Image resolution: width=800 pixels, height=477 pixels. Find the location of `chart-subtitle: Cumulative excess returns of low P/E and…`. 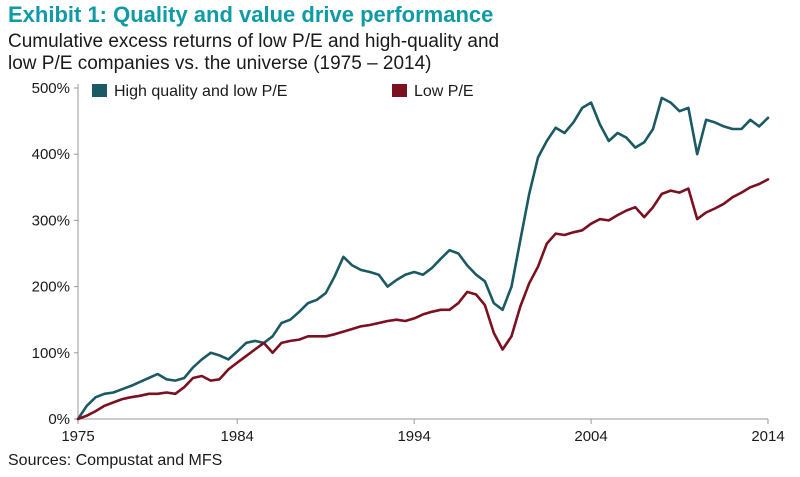

chart-subtitle: Cumulative excess returns of low P/E and… is located at coordinates (253, 53).